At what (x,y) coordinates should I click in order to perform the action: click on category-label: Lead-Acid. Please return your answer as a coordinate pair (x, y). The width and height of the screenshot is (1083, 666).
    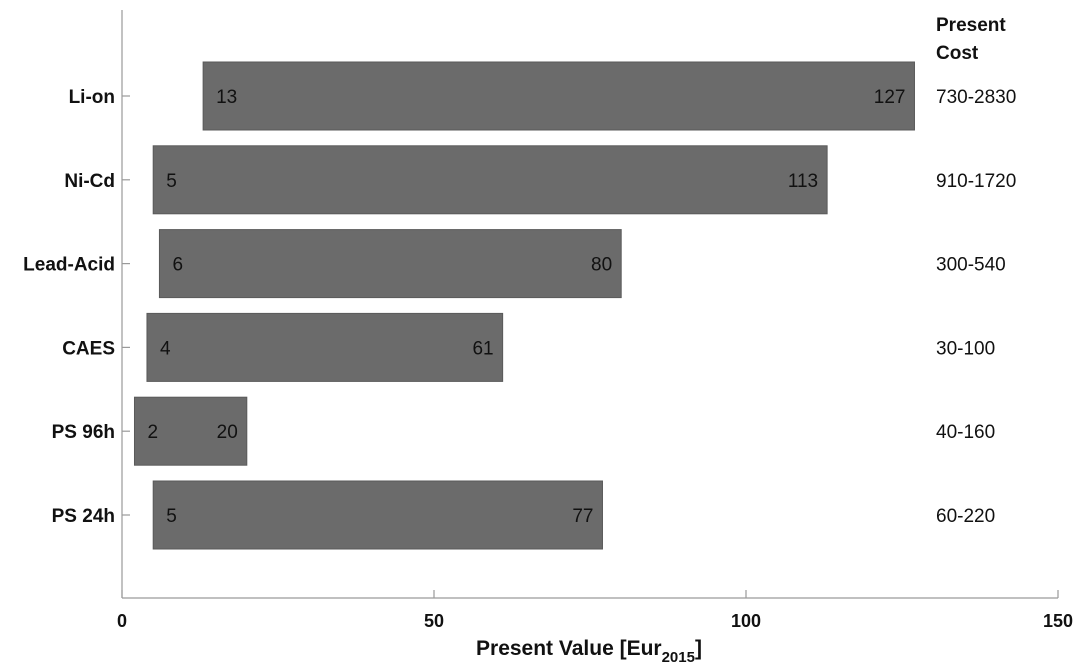
    Looking at the image, I should click on (69, 265).